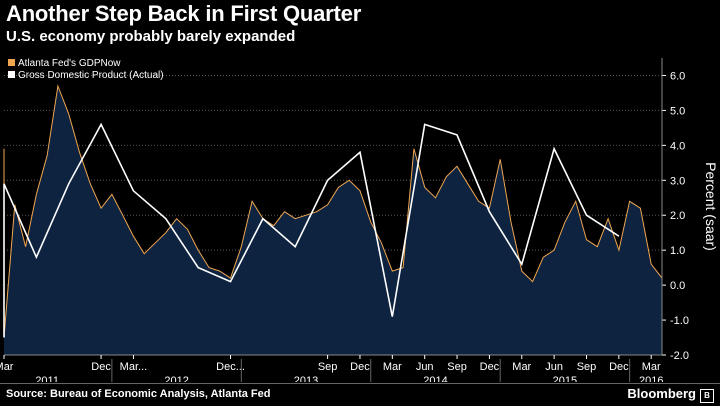 This screenshot has width=720, height=406. Describe the element at coordinates (677, 181) in the screenshot. I see `y-tick-label: 3.0` at that location.